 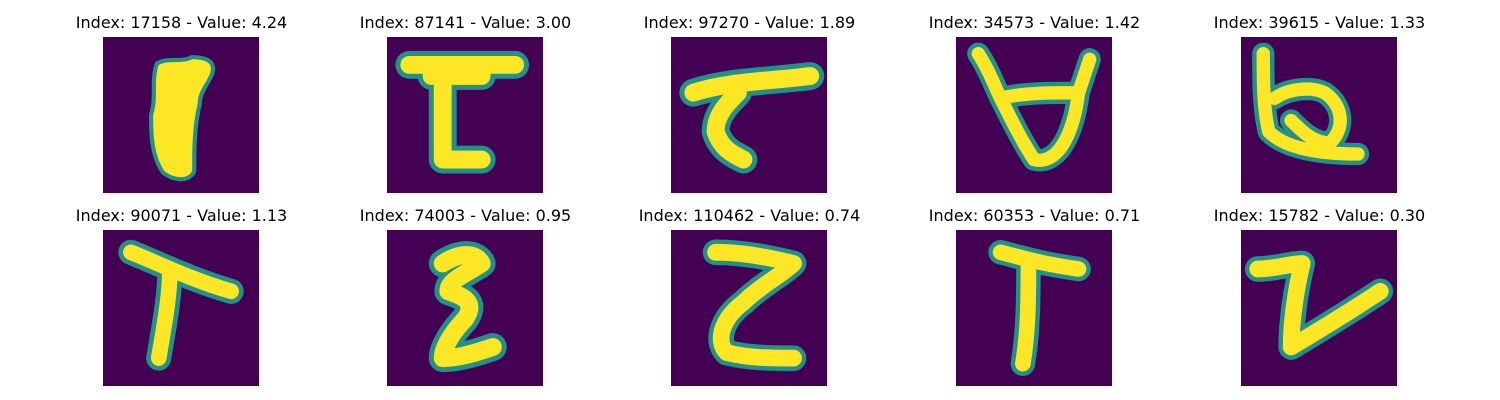 What do you see at coordinates (465, 22) in the screenshot?
I see `panel-title: Index: 87141 - Value: 3.00` at bounding box center [465, 22].